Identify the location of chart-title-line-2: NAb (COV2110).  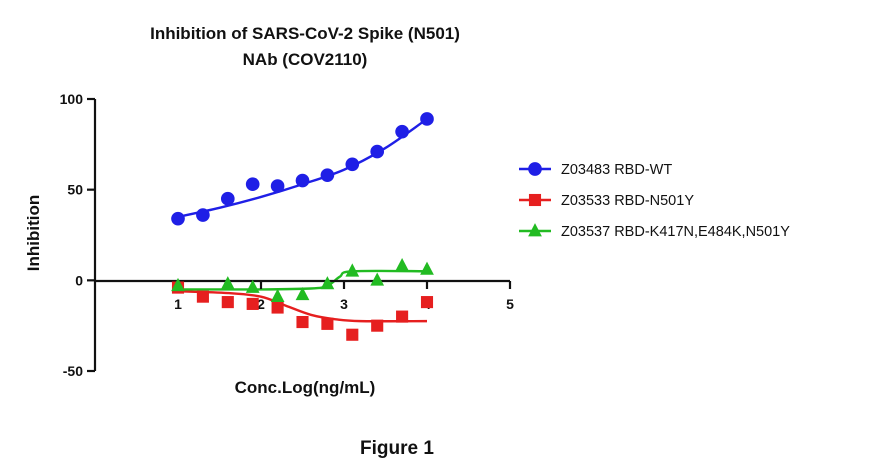
(305, 59).